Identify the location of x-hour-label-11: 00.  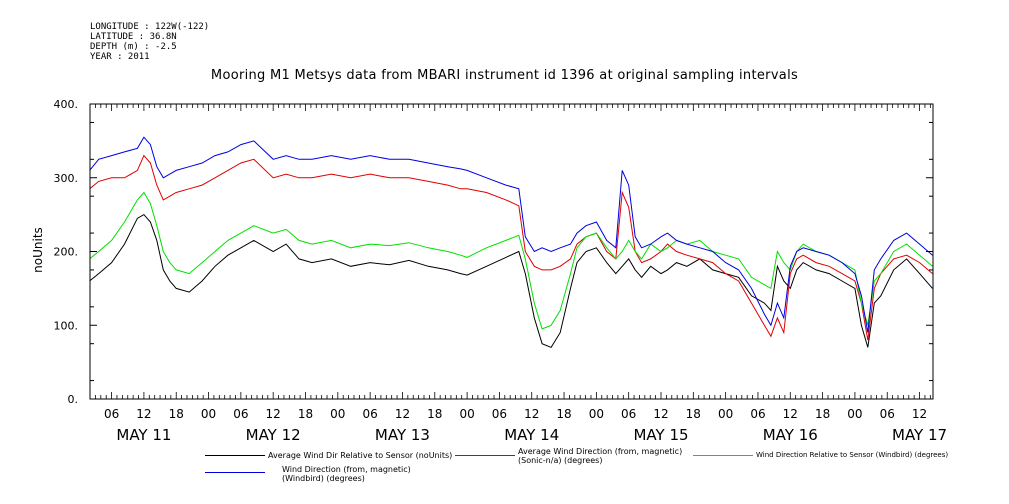
(466, 414).